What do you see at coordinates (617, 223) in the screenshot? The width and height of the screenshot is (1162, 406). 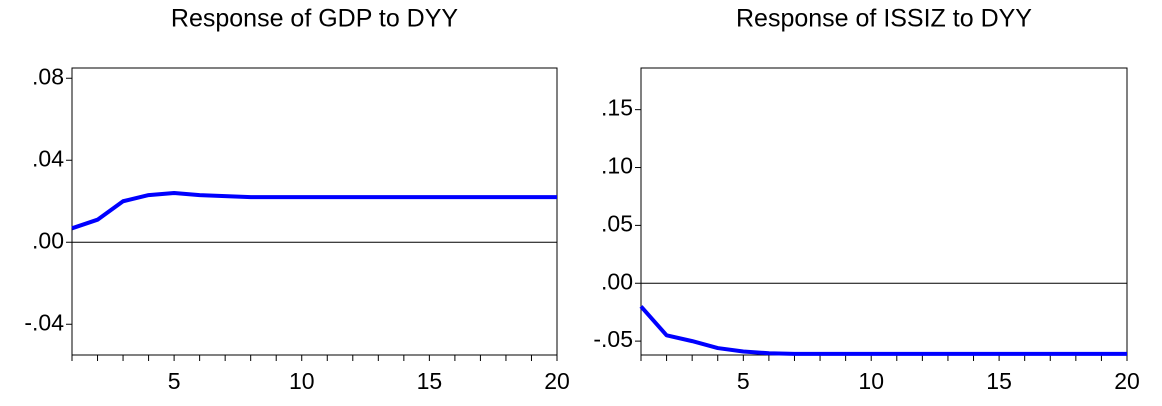 I see `y-tick-label: .05` at bounding box center [617, 223].